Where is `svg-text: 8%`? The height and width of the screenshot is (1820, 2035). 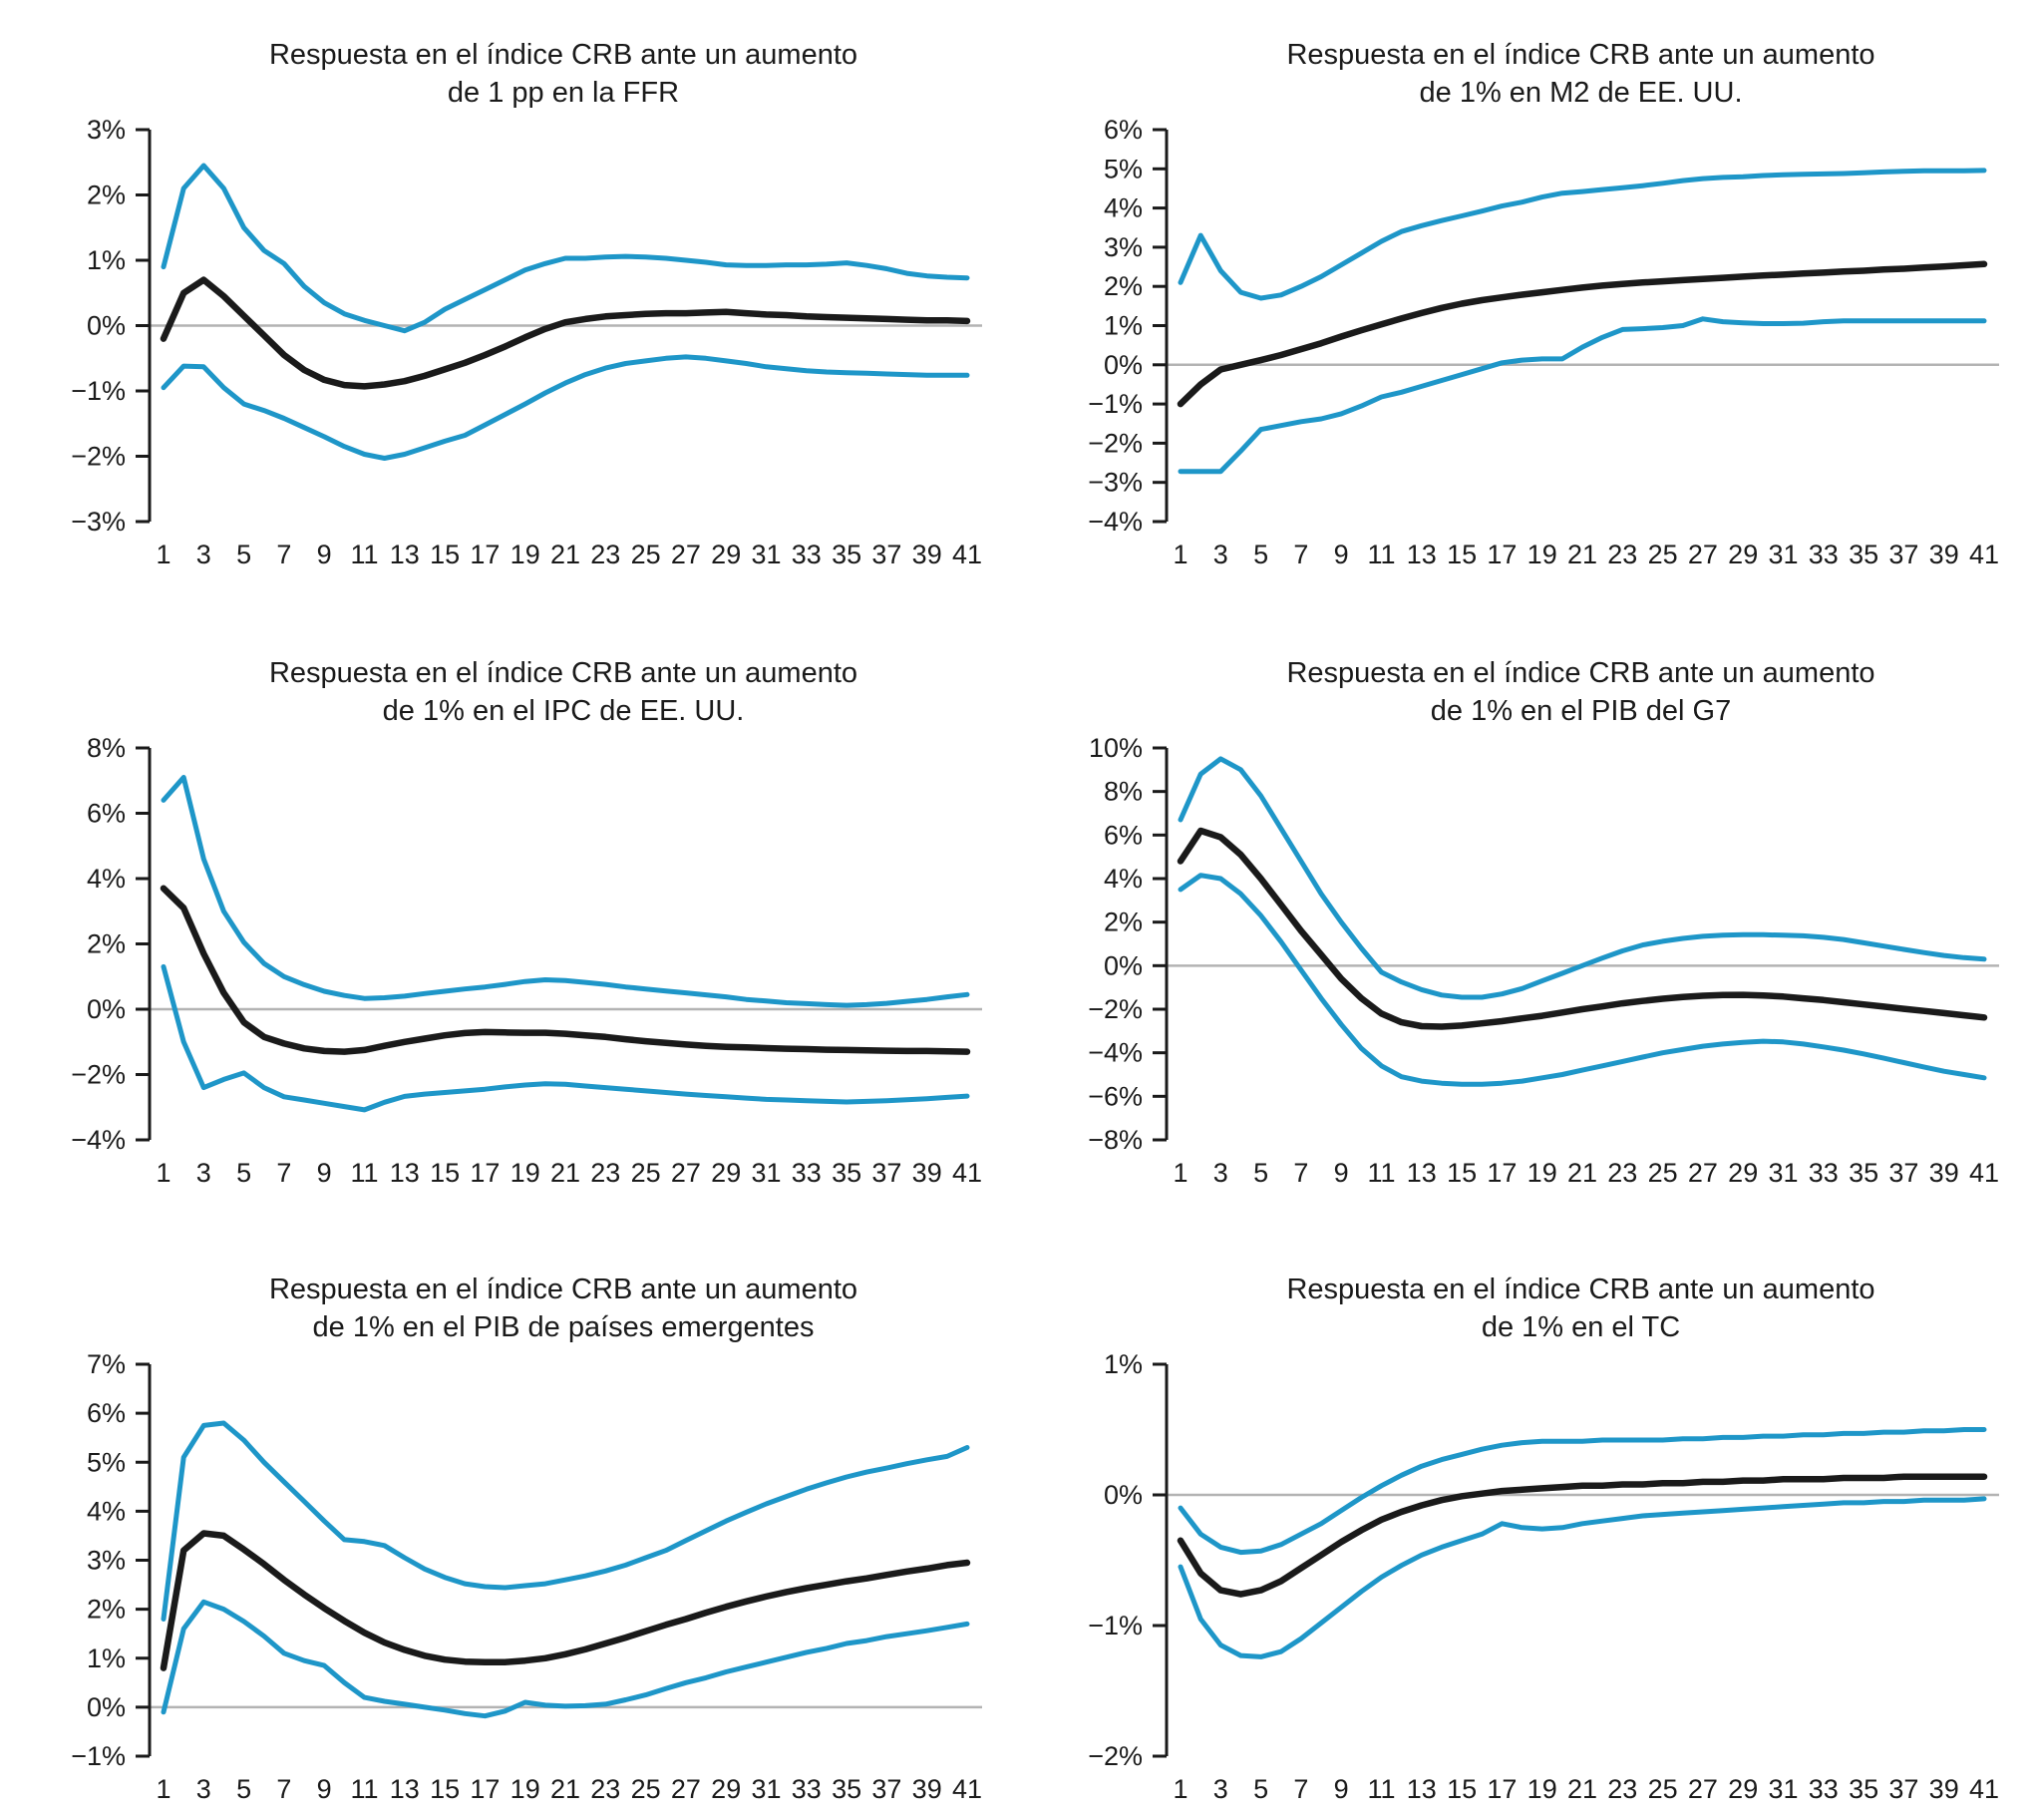
svg-text: 8% is located at coordinates (1123, 792).